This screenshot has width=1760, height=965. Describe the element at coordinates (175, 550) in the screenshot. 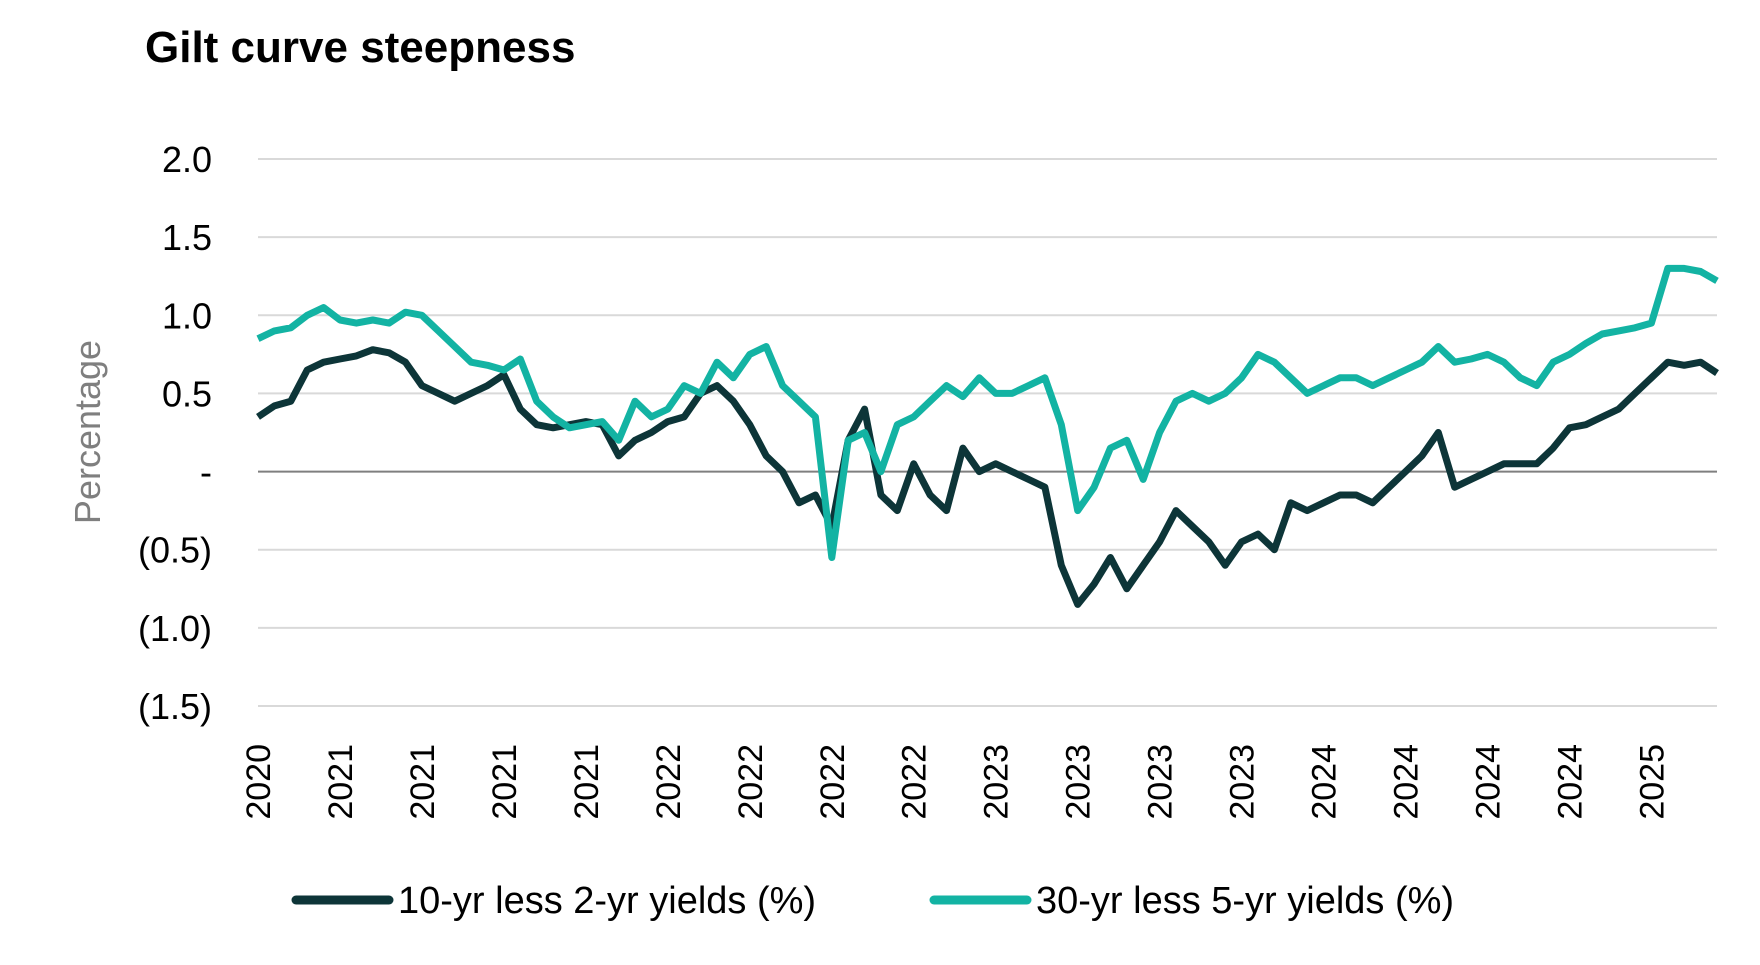

I see `y-tick-label: (0.5)` at that location.